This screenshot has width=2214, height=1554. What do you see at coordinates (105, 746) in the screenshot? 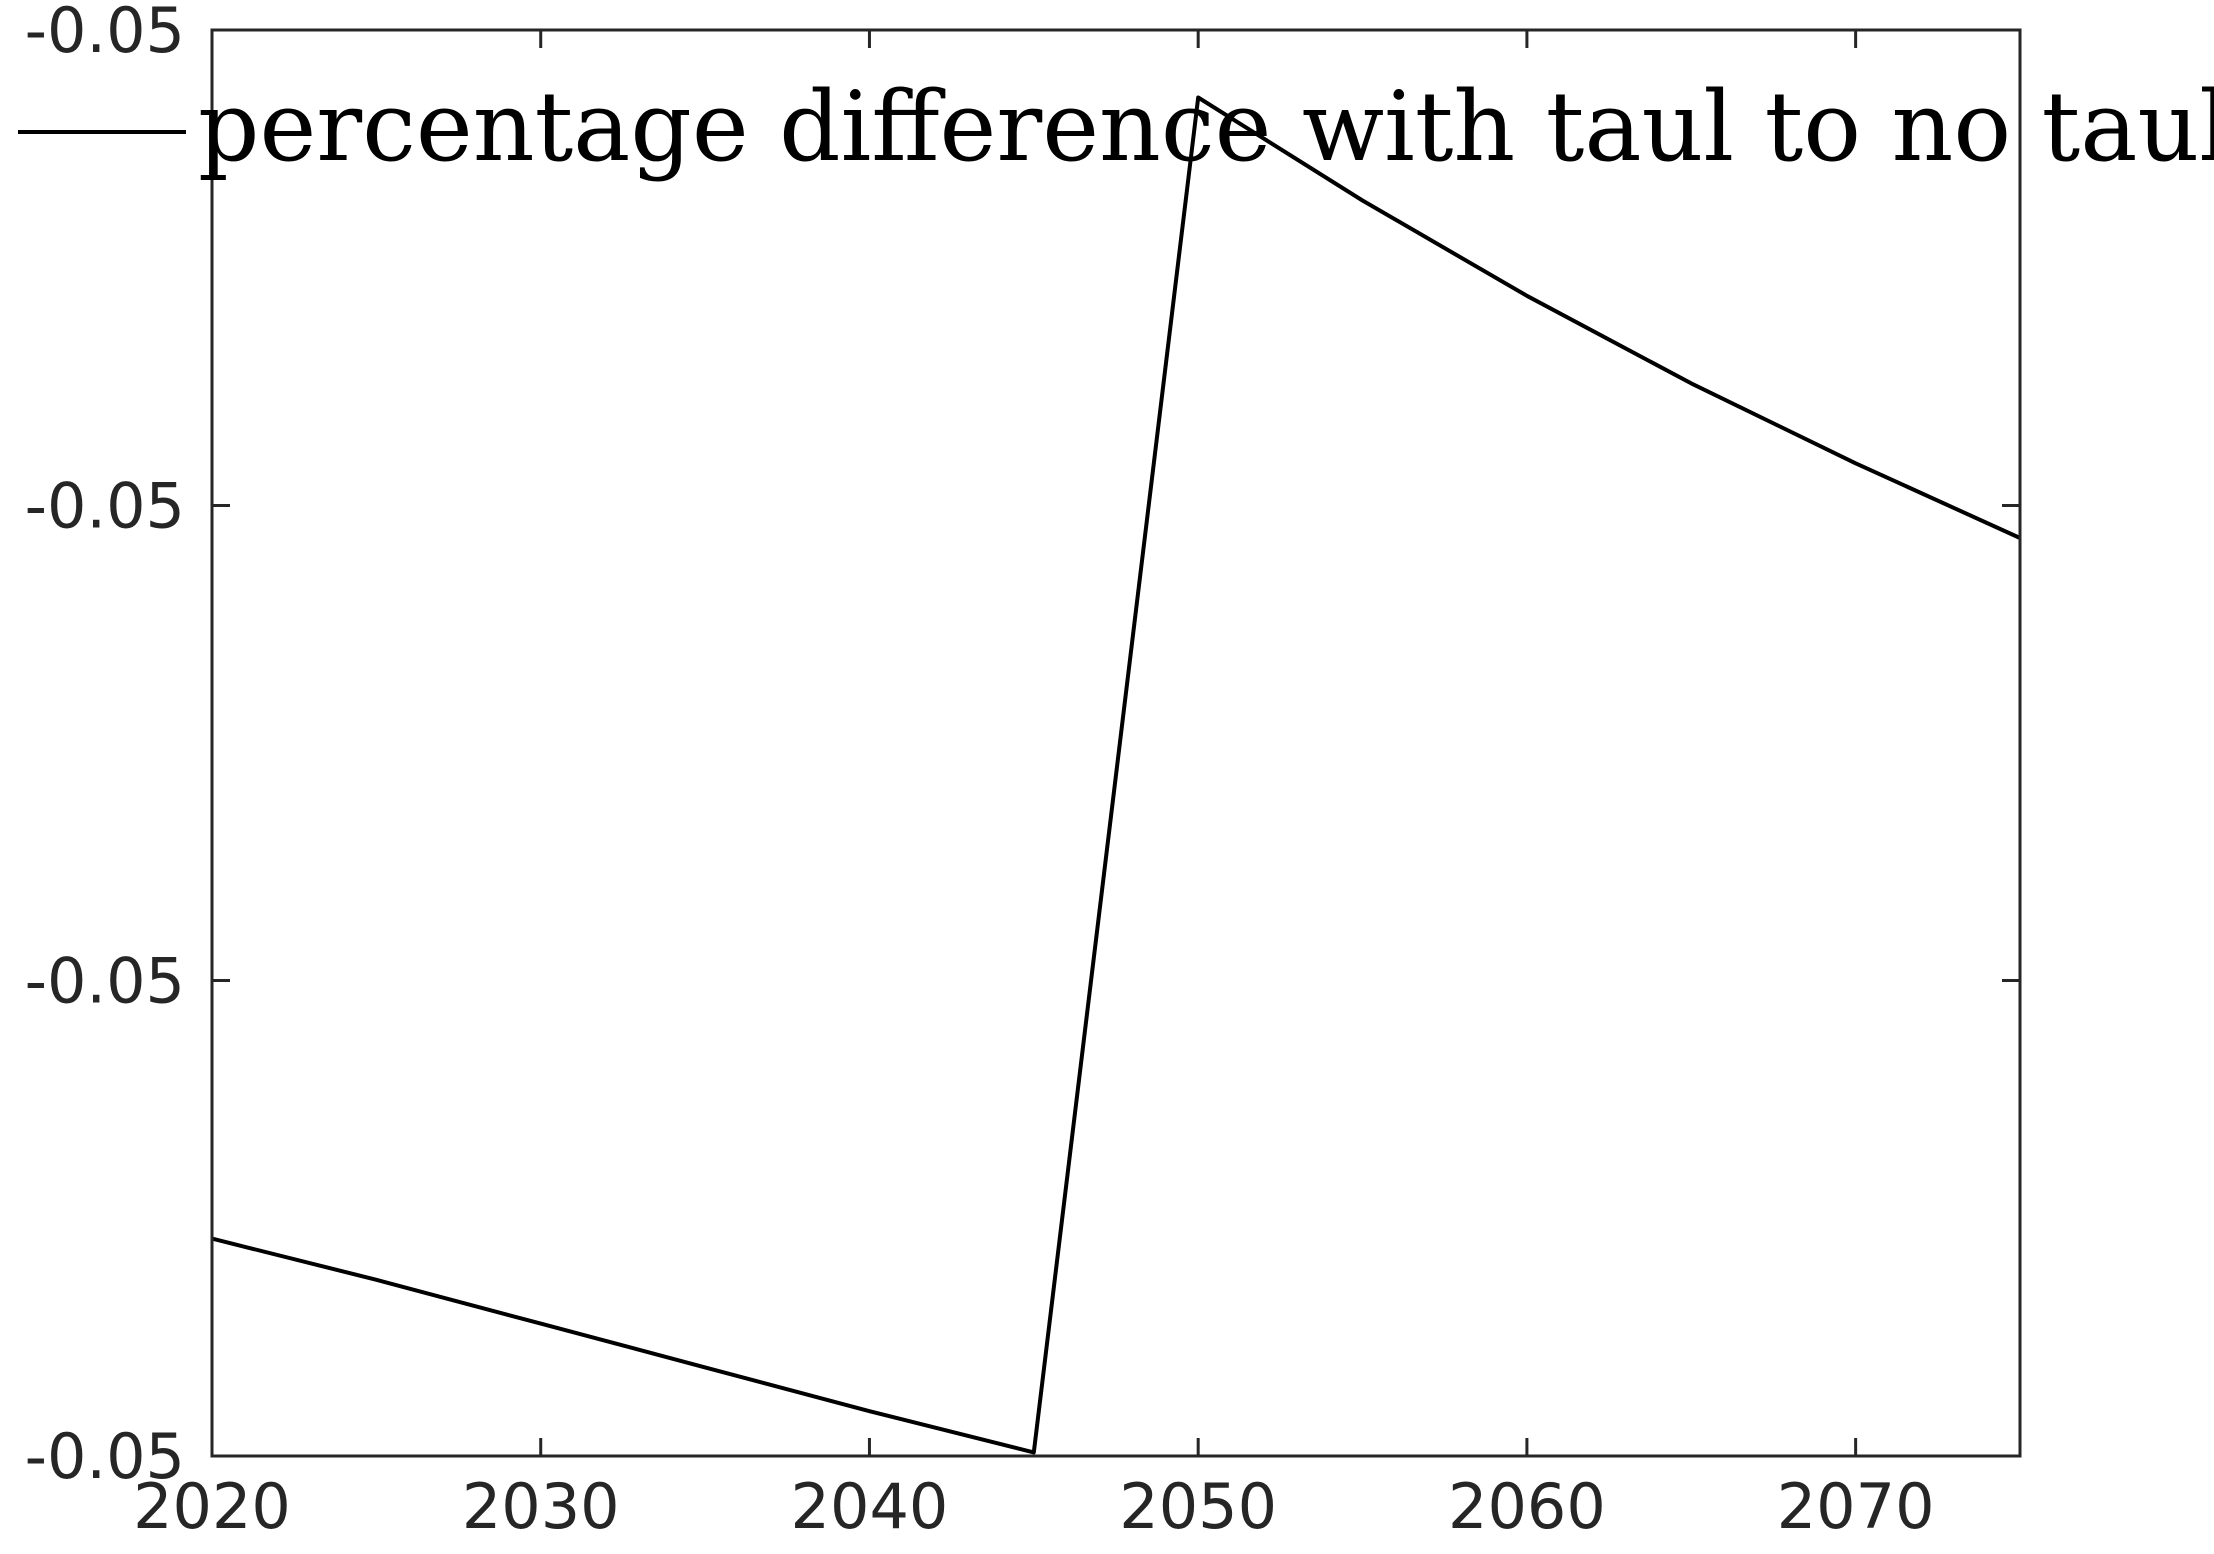
I see `y-tick-labels: -0.05 -0.05 -0.05 -0.05` at bounding box center [105, 746].